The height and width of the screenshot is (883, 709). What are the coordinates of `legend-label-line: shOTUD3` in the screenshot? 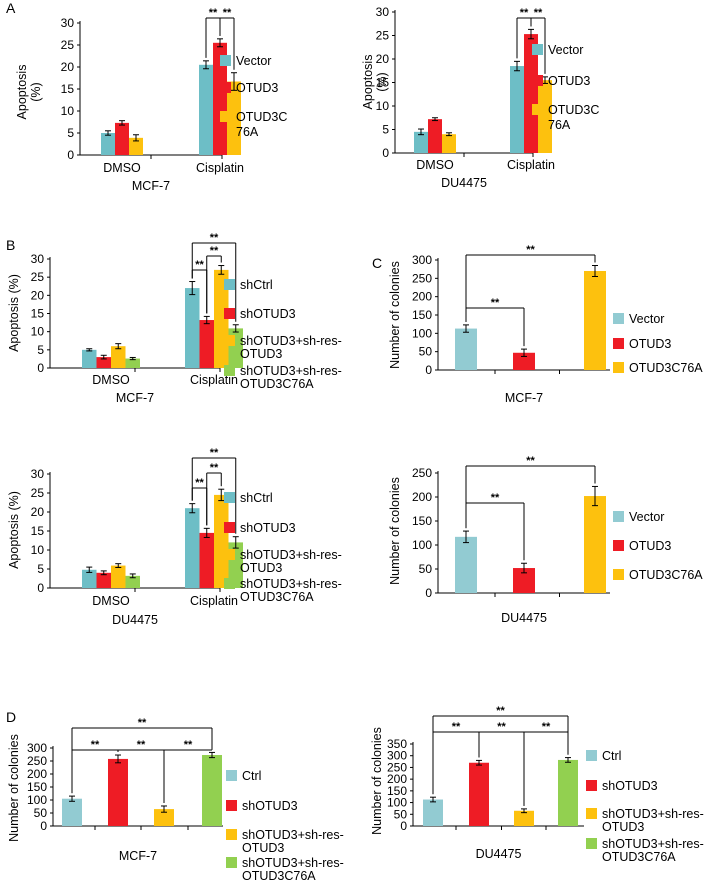 It's located at (268, 528).